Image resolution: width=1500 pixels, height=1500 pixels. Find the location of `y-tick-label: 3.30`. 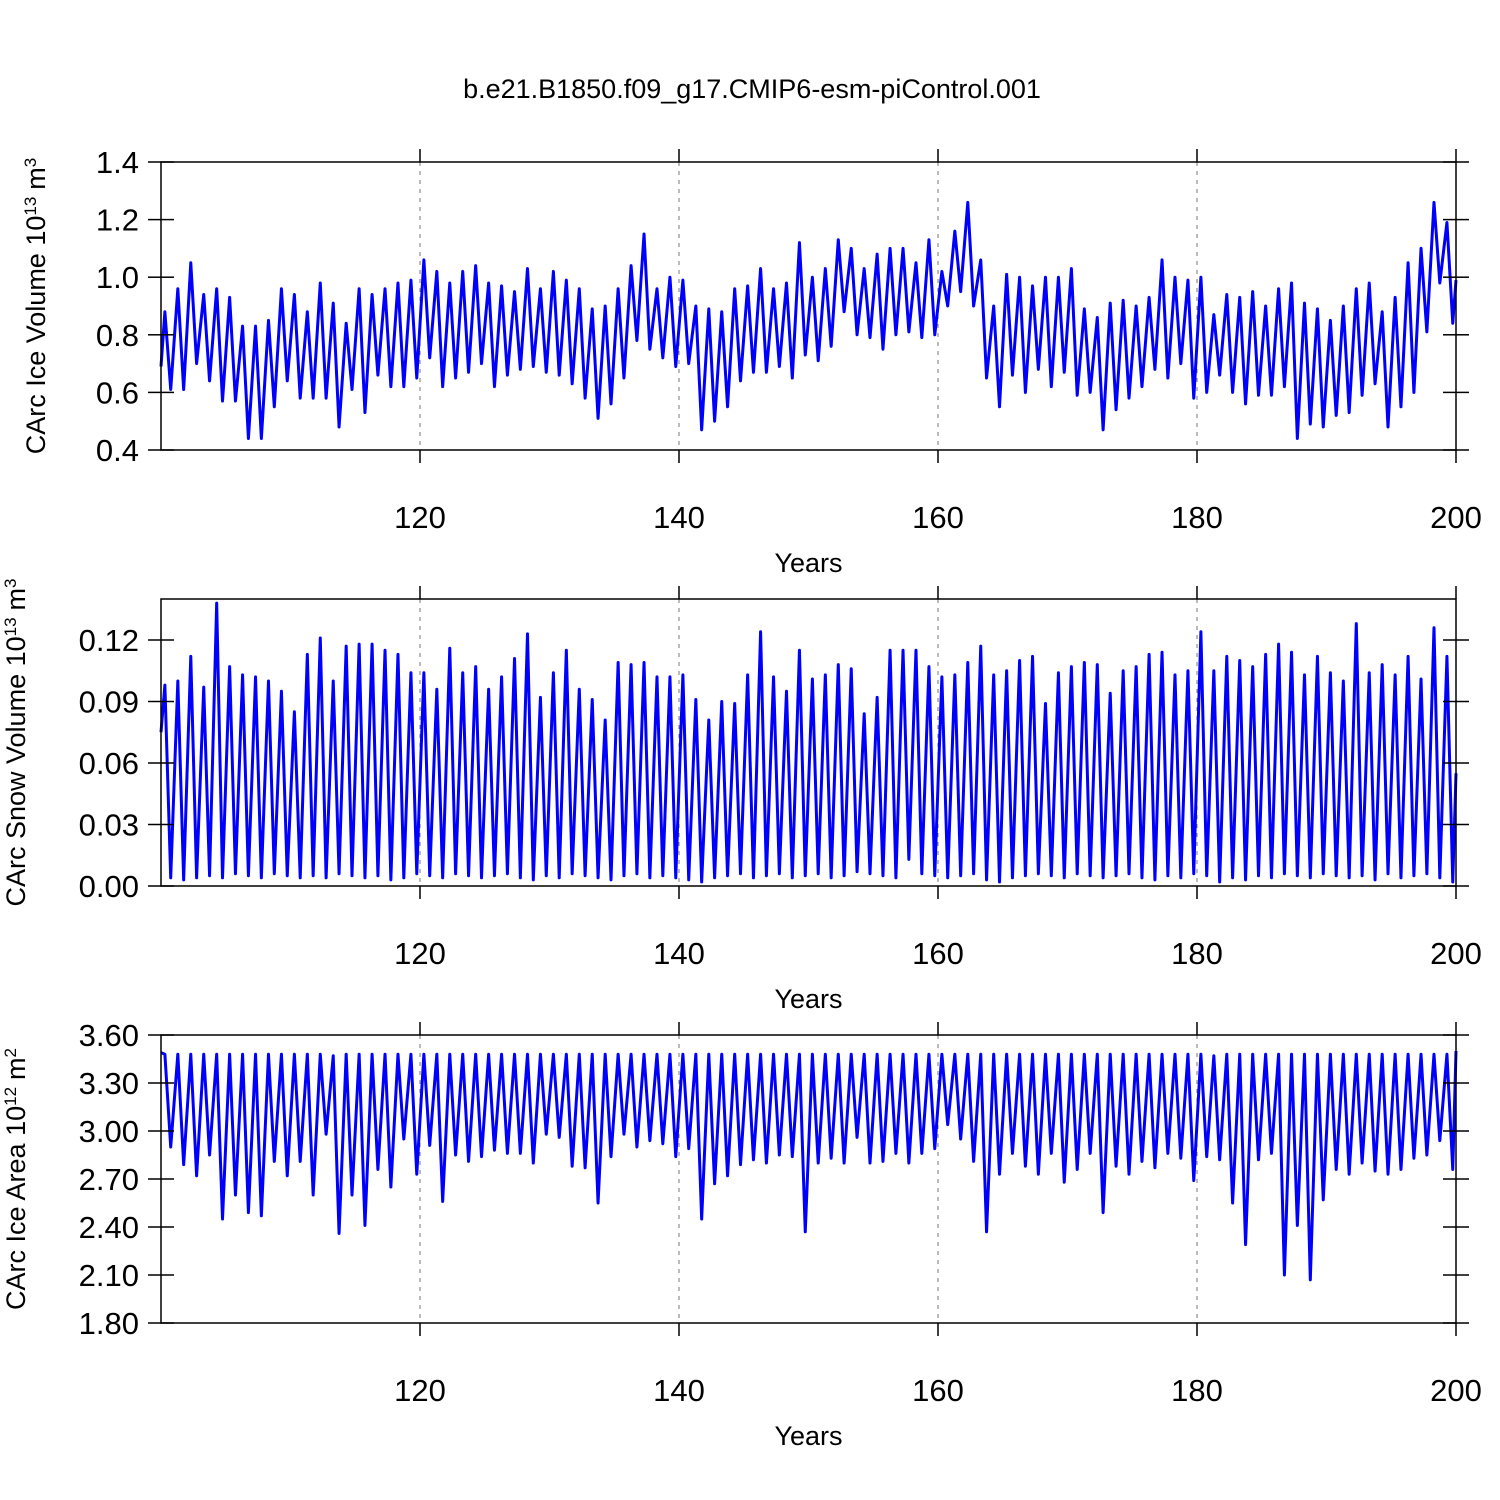

y-tick-label: 3.30 is located at coordinates (109, 1083).